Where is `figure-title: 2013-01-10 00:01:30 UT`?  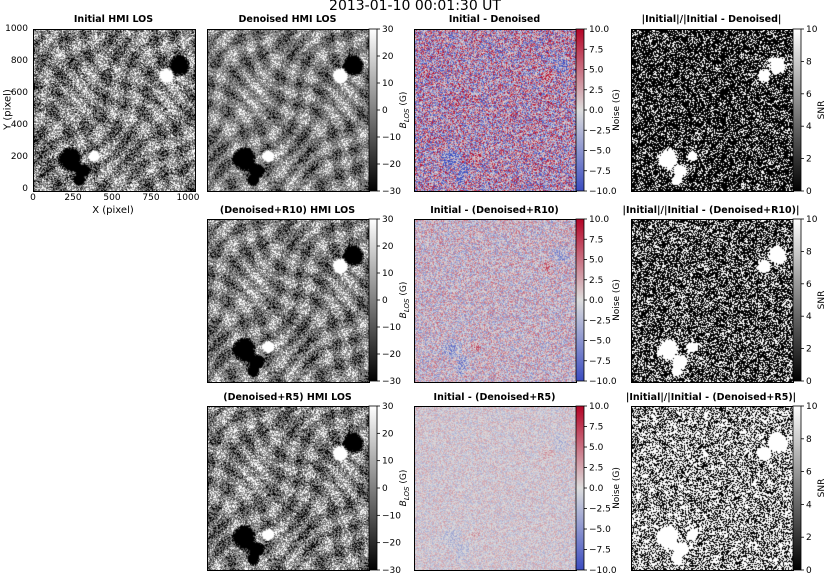
figure-title: 2013-01-10 00:01:30 UT is located at coordinates (415, 7).